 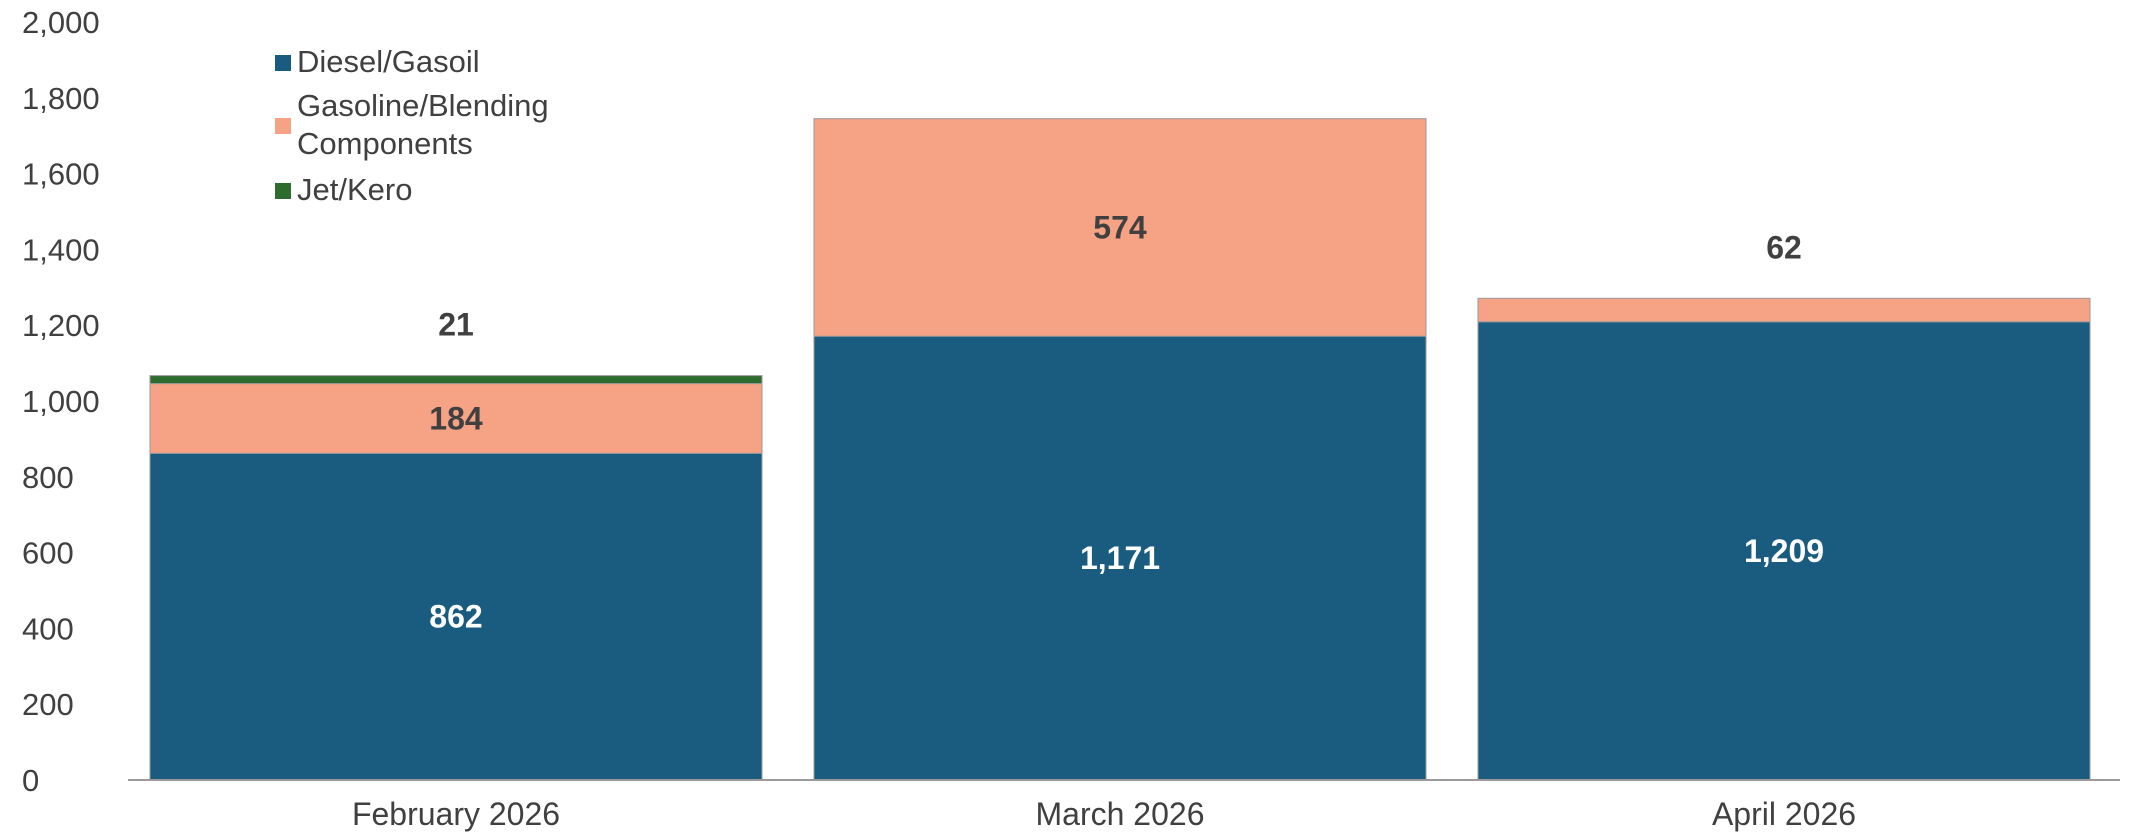 I want to click on y-tick-label: 1,000, so click(x=61, y=401).